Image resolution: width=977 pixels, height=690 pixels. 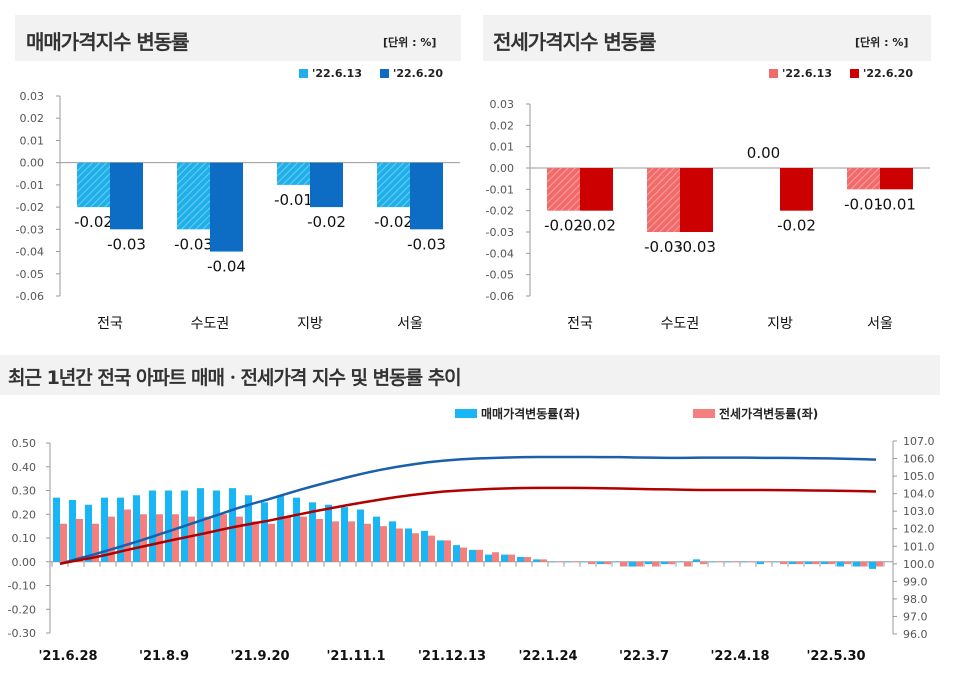 I want to click on jeonse-y-tick-label: -0.05, so click(x=500, y=275).